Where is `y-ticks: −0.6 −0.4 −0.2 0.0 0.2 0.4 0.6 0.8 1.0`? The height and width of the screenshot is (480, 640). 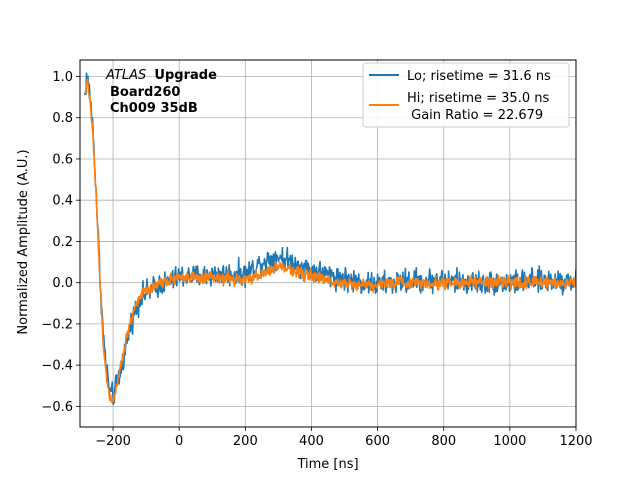 y-ticks: −0.6 −0.4 −0.2 0.0 0.2 0.4 0.6 0.8 1.0 is located at coordinates (60, 242).